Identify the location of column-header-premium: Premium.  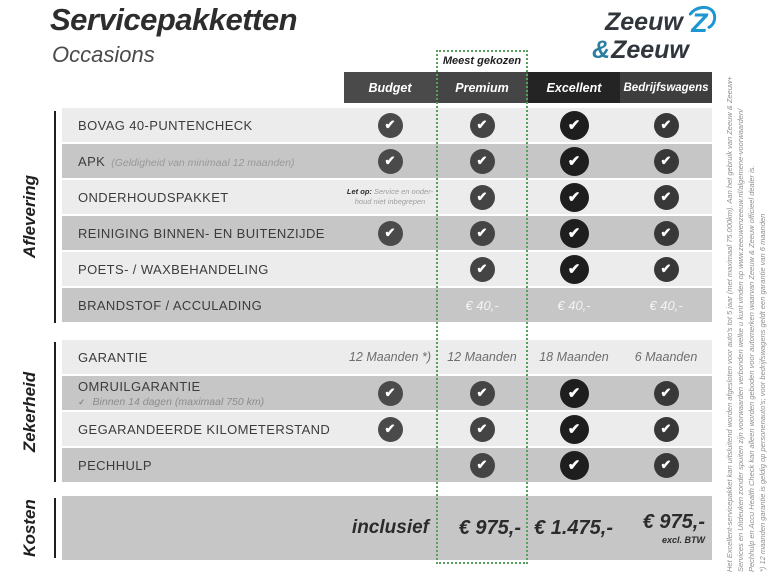
(482, 87).